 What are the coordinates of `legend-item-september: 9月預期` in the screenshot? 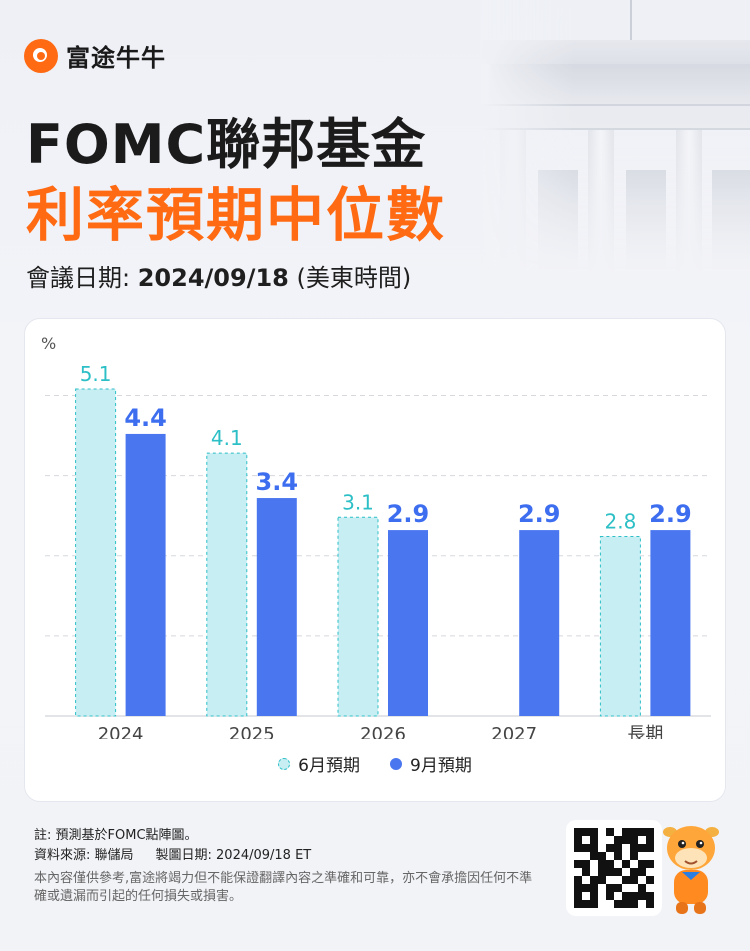 It's located at (431, 763).